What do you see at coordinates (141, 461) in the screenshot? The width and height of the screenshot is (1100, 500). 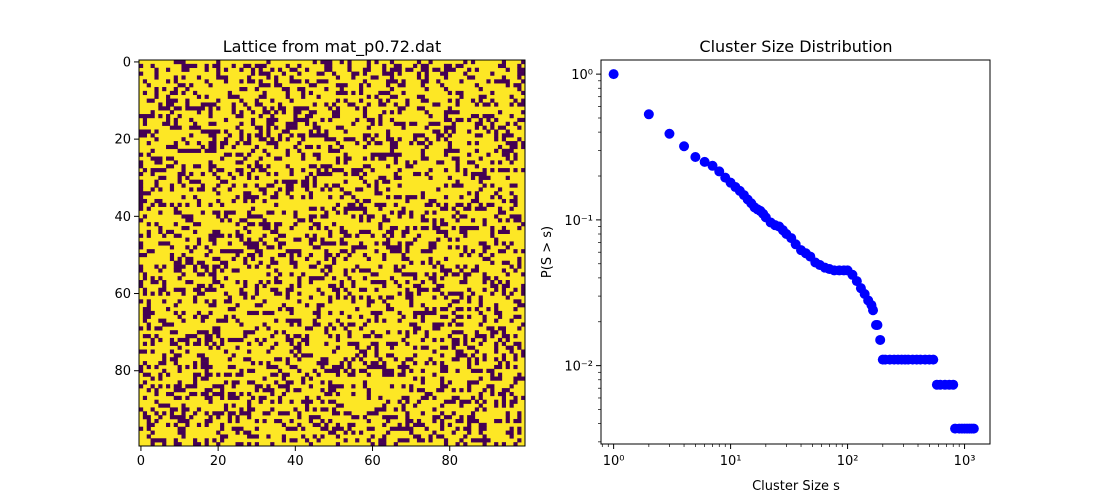 I see `x-tick-label: 0` at bounding box center [141, 461].